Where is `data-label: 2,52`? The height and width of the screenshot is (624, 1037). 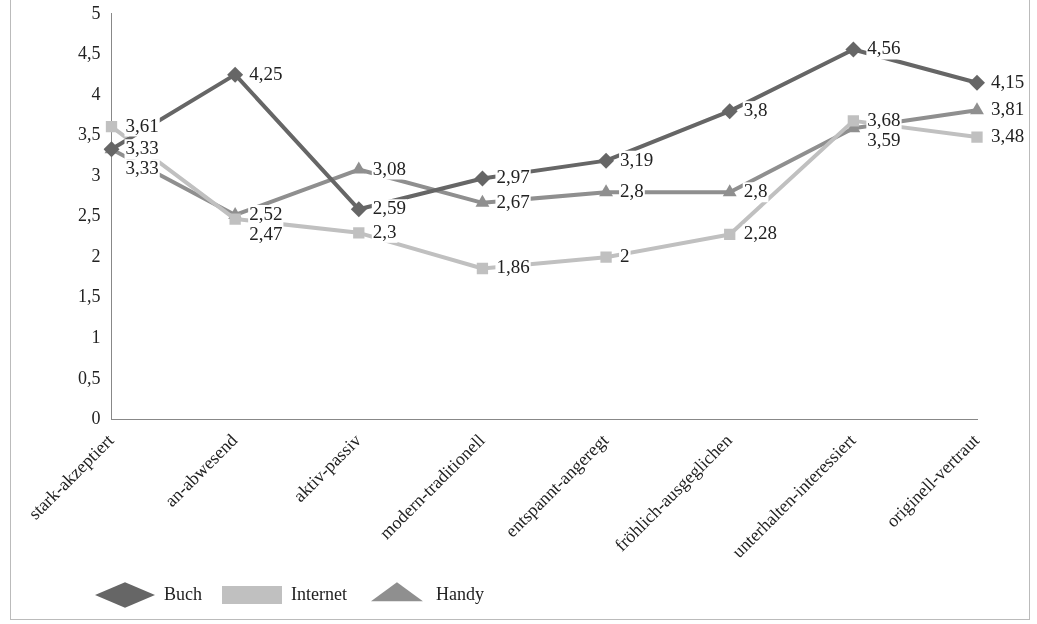 data-label: 2,52 is located at coordinates (266, 213).